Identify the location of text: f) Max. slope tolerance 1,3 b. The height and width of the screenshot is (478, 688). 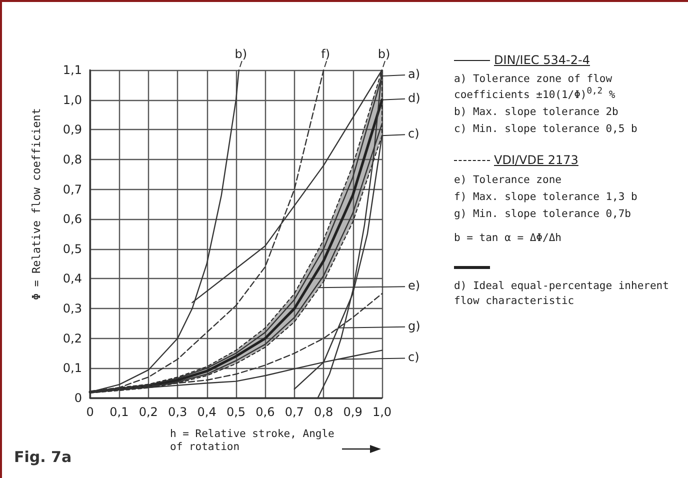
(546, 196).